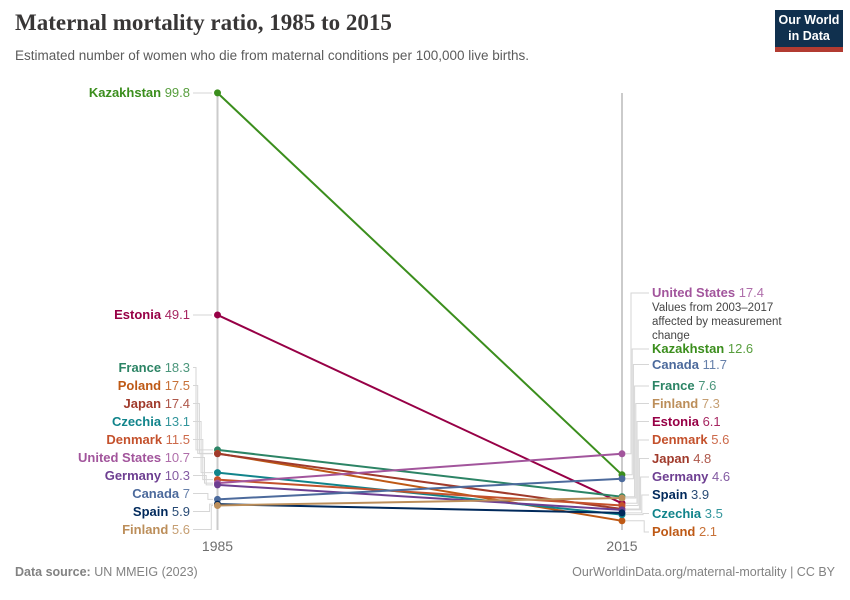 The image size is (850, 600). What do you see at coordinates (719, 476) in the screenshot?
I see `country-value: 4.6` at bounding box center [719, 476].